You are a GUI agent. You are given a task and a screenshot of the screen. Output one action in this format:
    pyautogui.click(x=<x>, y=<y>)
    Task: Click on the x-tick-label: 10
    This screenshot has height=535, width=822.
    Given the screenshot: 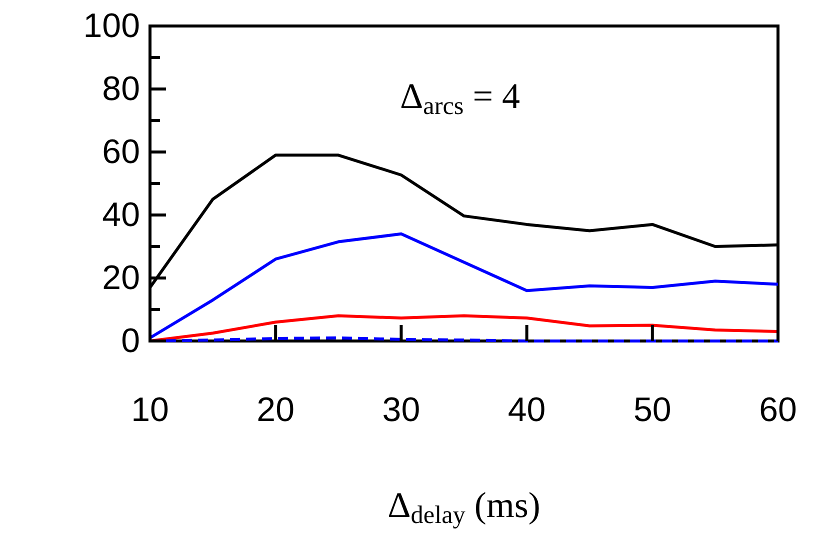 What is the action you would take?
    pyautogui.click(x=150, y=410)
    